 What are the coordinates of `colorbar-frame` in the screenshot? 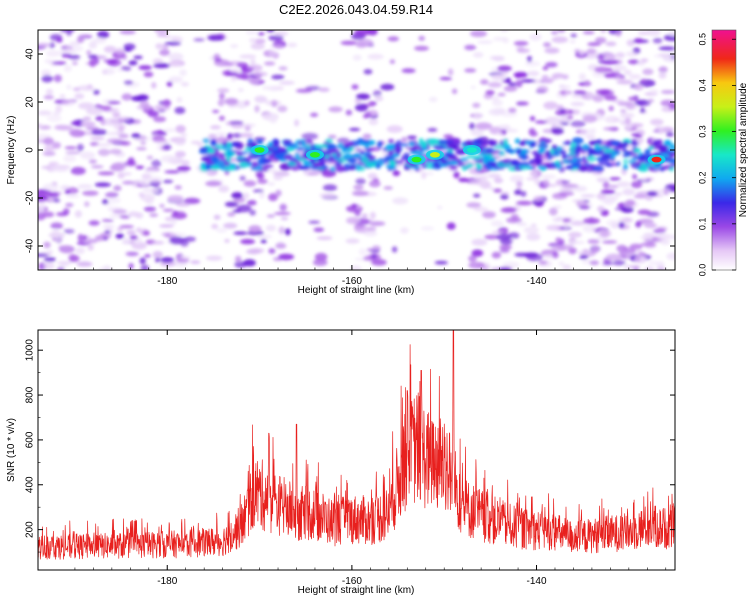 It's located at (724, 150).